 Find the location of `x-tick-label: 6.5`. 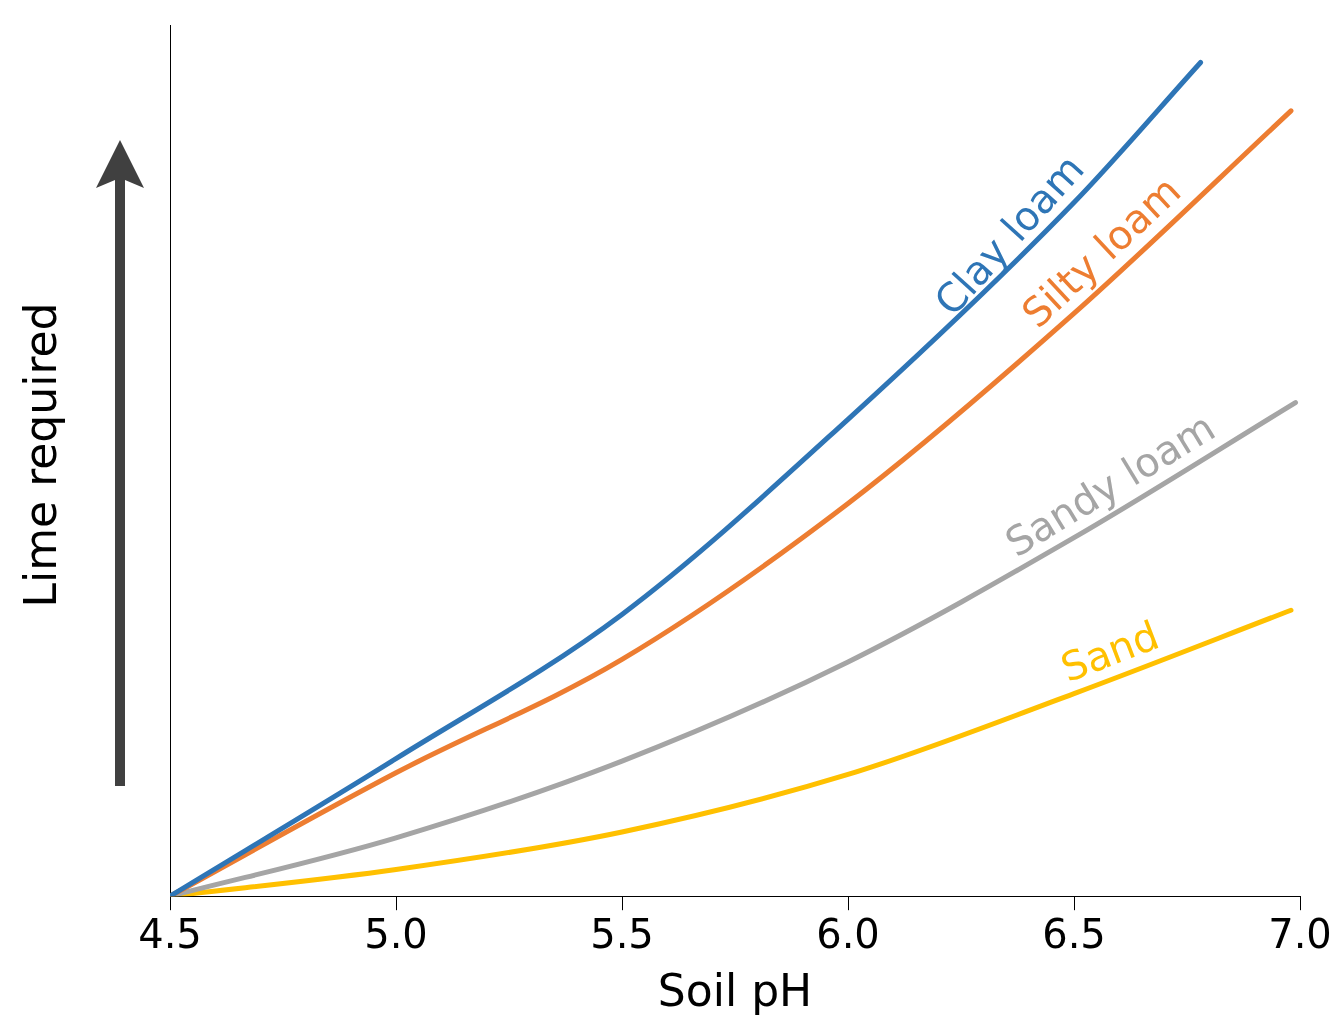

x-tick-label: 6.5 is located at coordinates (1074, 933).